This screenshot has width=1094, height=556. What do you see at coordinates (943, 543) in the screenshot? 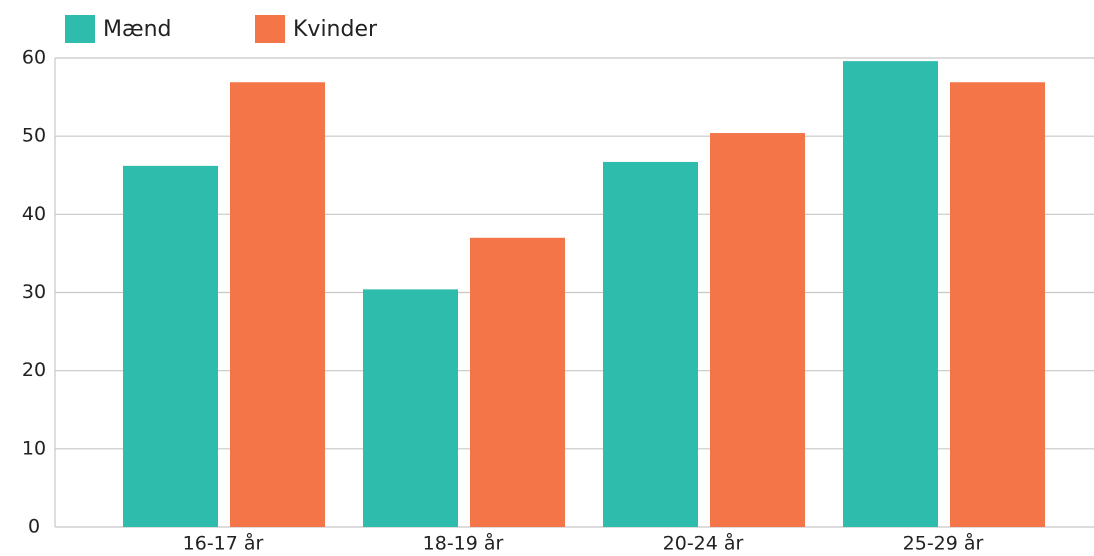
I see `x-tick-label: 25-29 år` at bounding box center [943, 543].